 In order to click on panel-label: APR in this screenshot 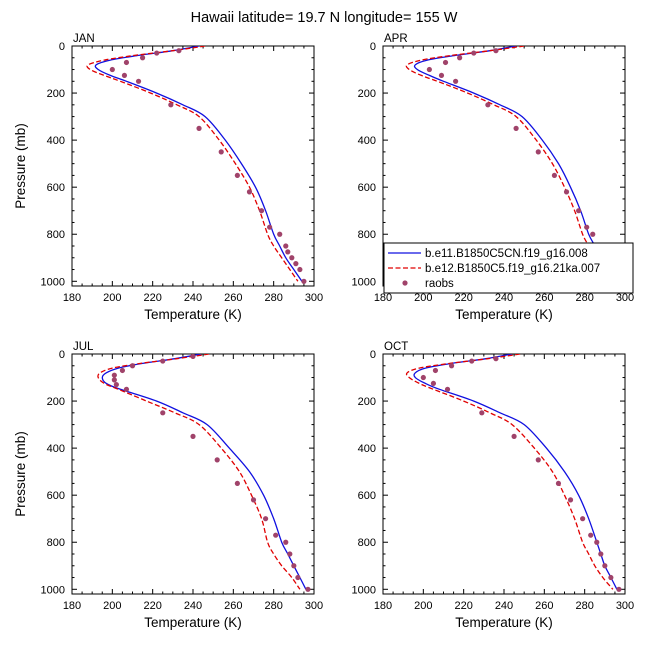, I will do `click(396, 39)`.